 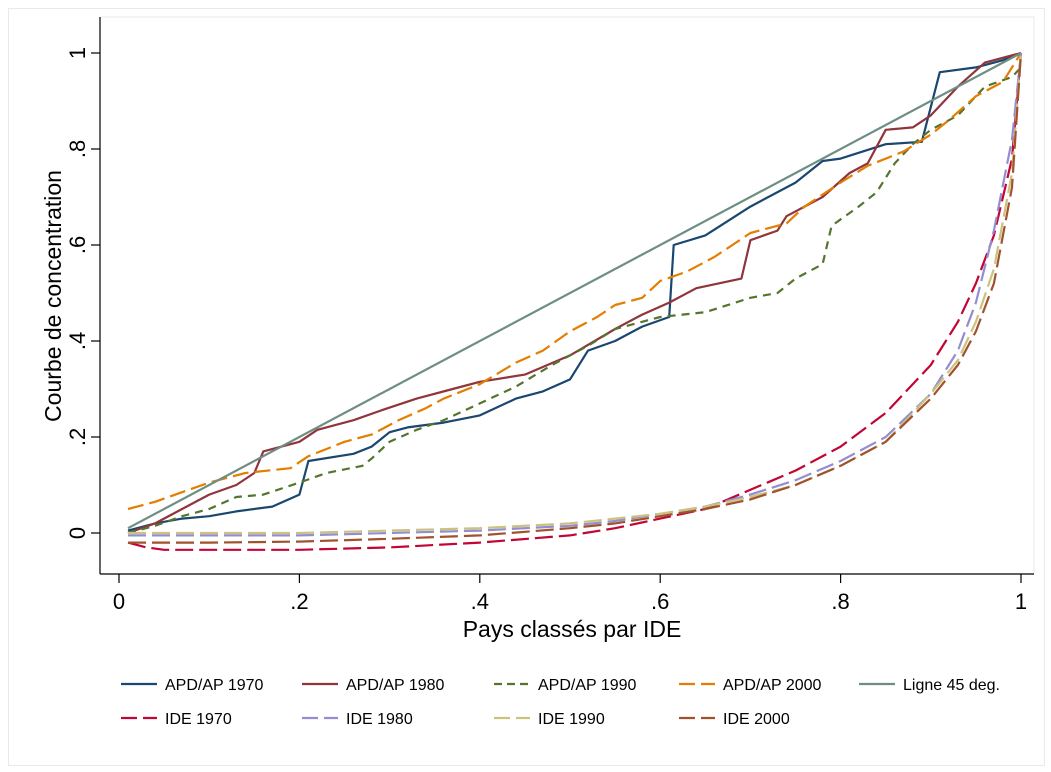 What do you see at coordinates (772, 685) in the screenshot?
I see `legend-label: APD/AP 2000` at bounding box center [772, 685].